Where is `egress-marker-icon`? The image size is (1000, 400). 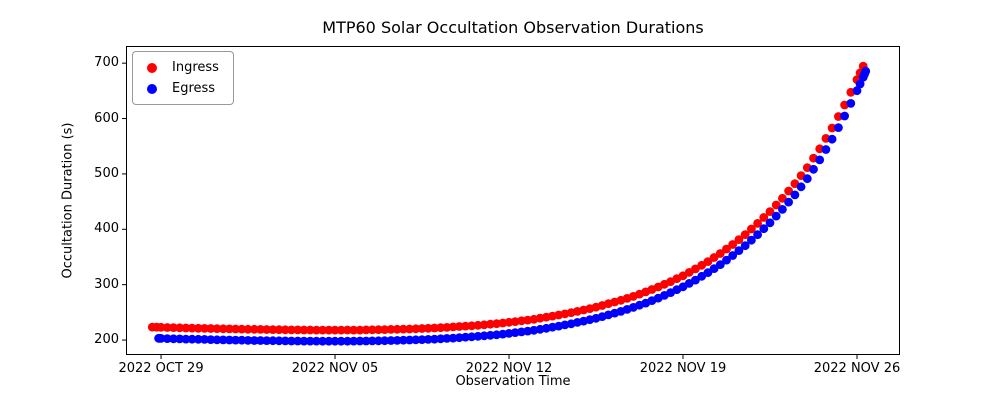
egress-marker-icon is located at coordinates (152, 88).